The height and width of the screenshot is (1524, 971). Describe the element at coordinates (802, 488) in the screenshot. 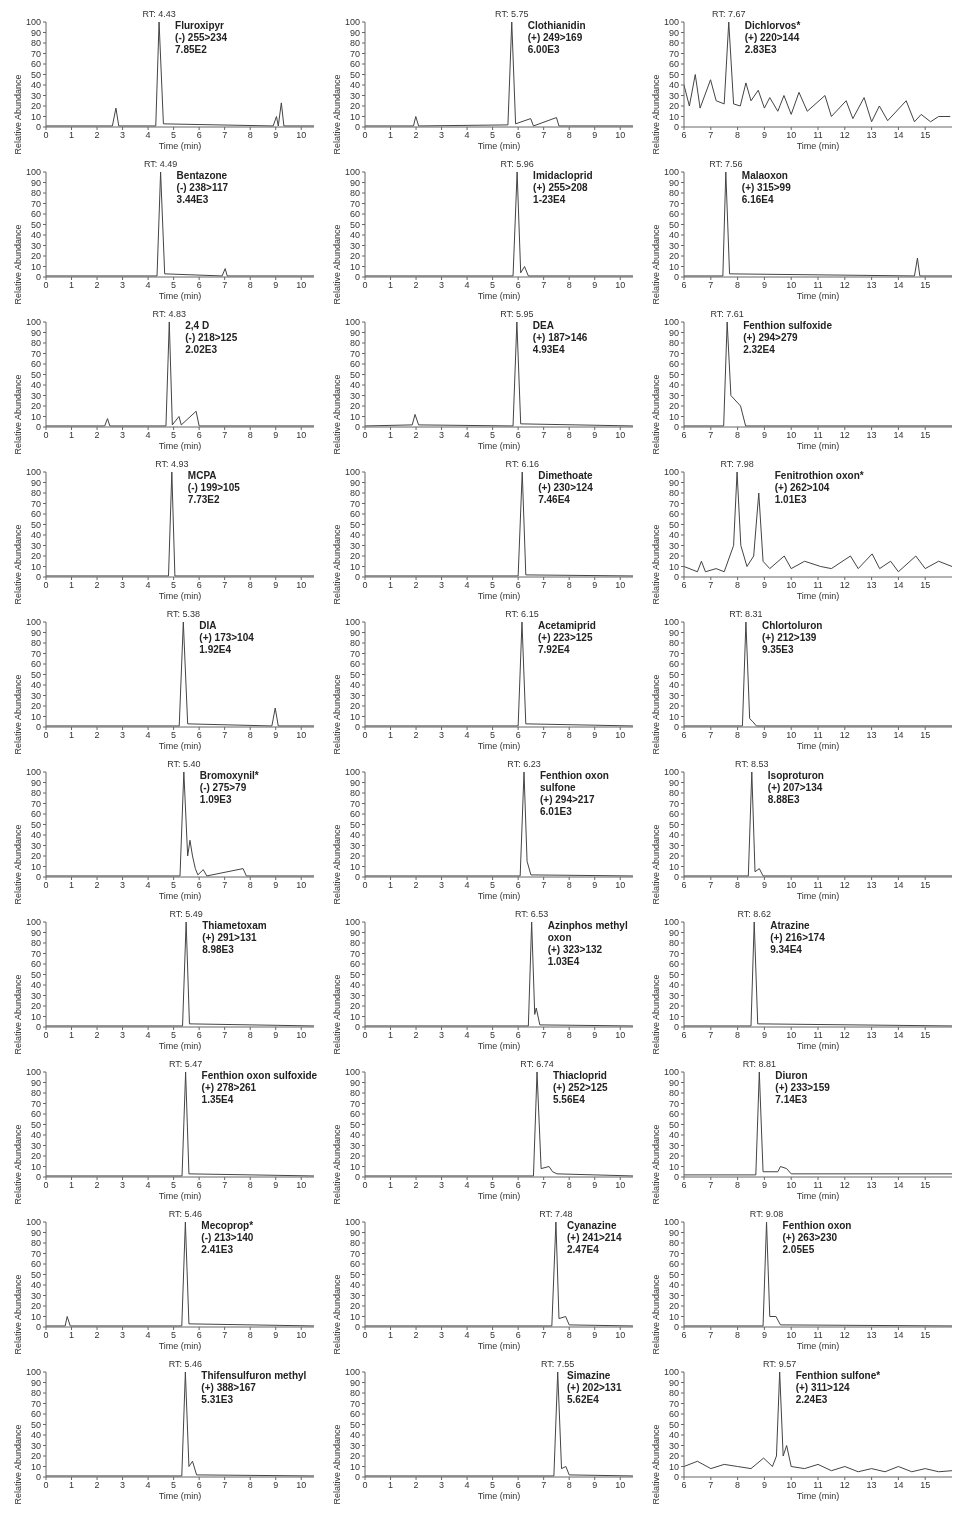

I see `text: (+) 262>104` at that location.